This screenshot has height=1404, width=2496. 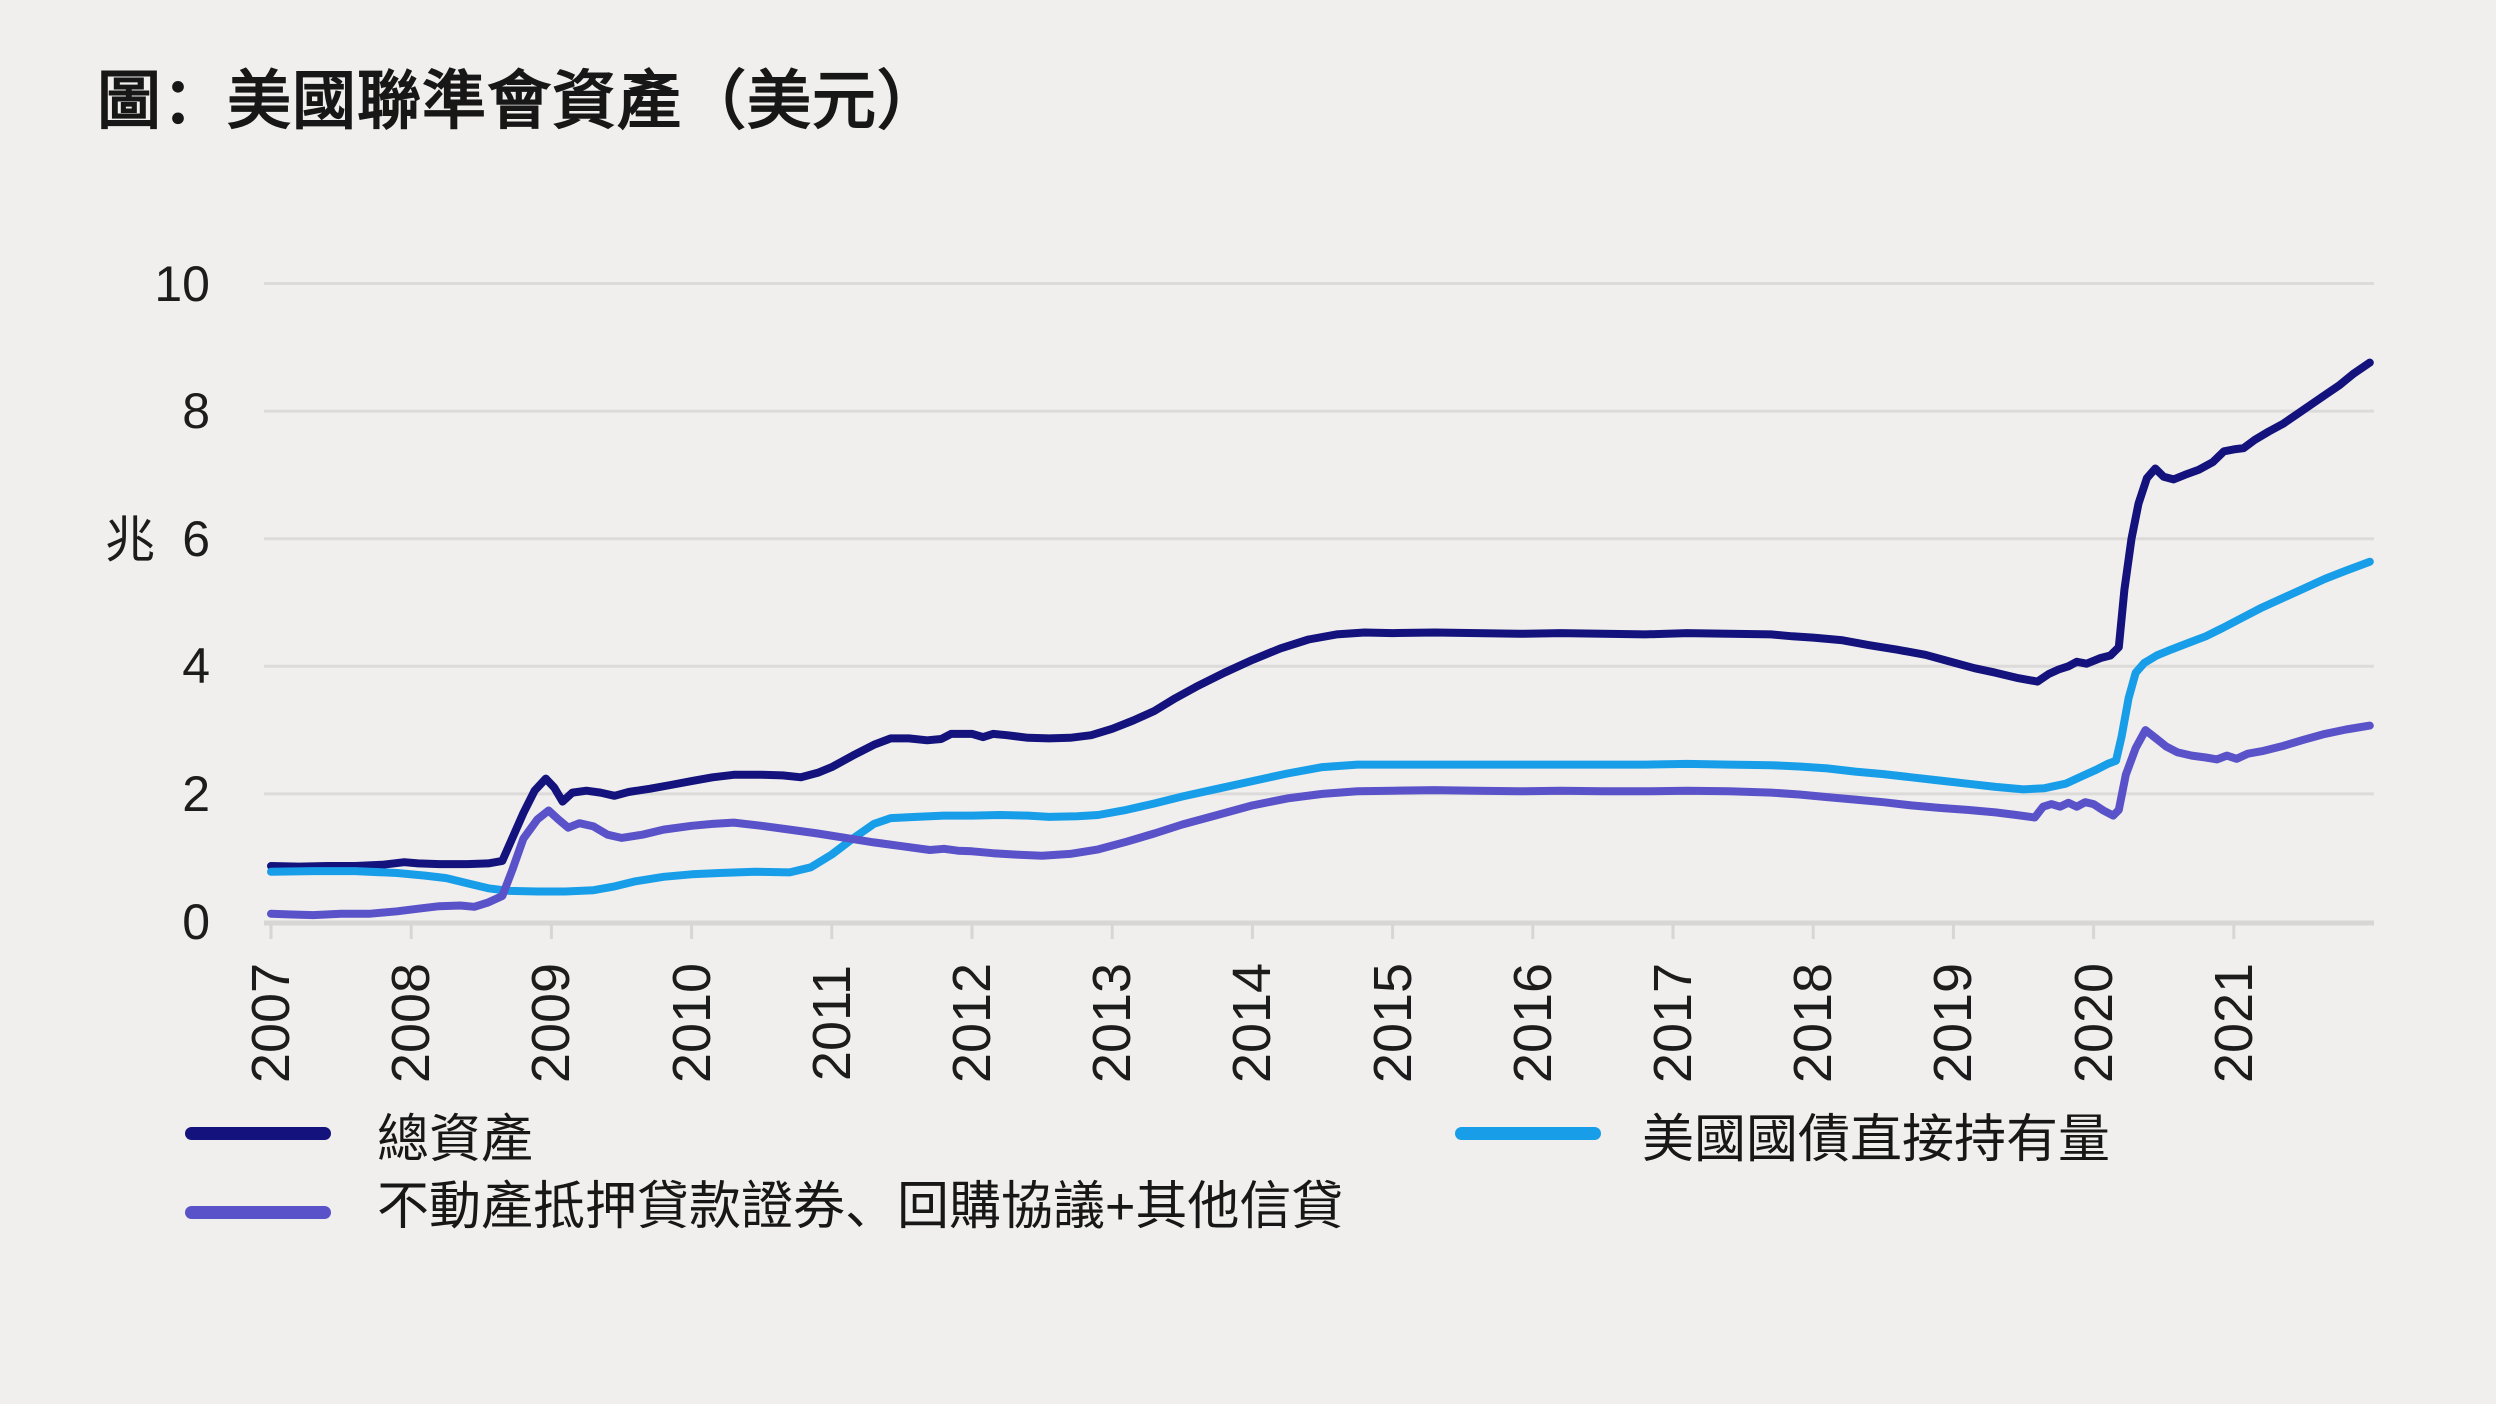 I want to click on y-tick-label-10: 10, so click(x=182, y=283).